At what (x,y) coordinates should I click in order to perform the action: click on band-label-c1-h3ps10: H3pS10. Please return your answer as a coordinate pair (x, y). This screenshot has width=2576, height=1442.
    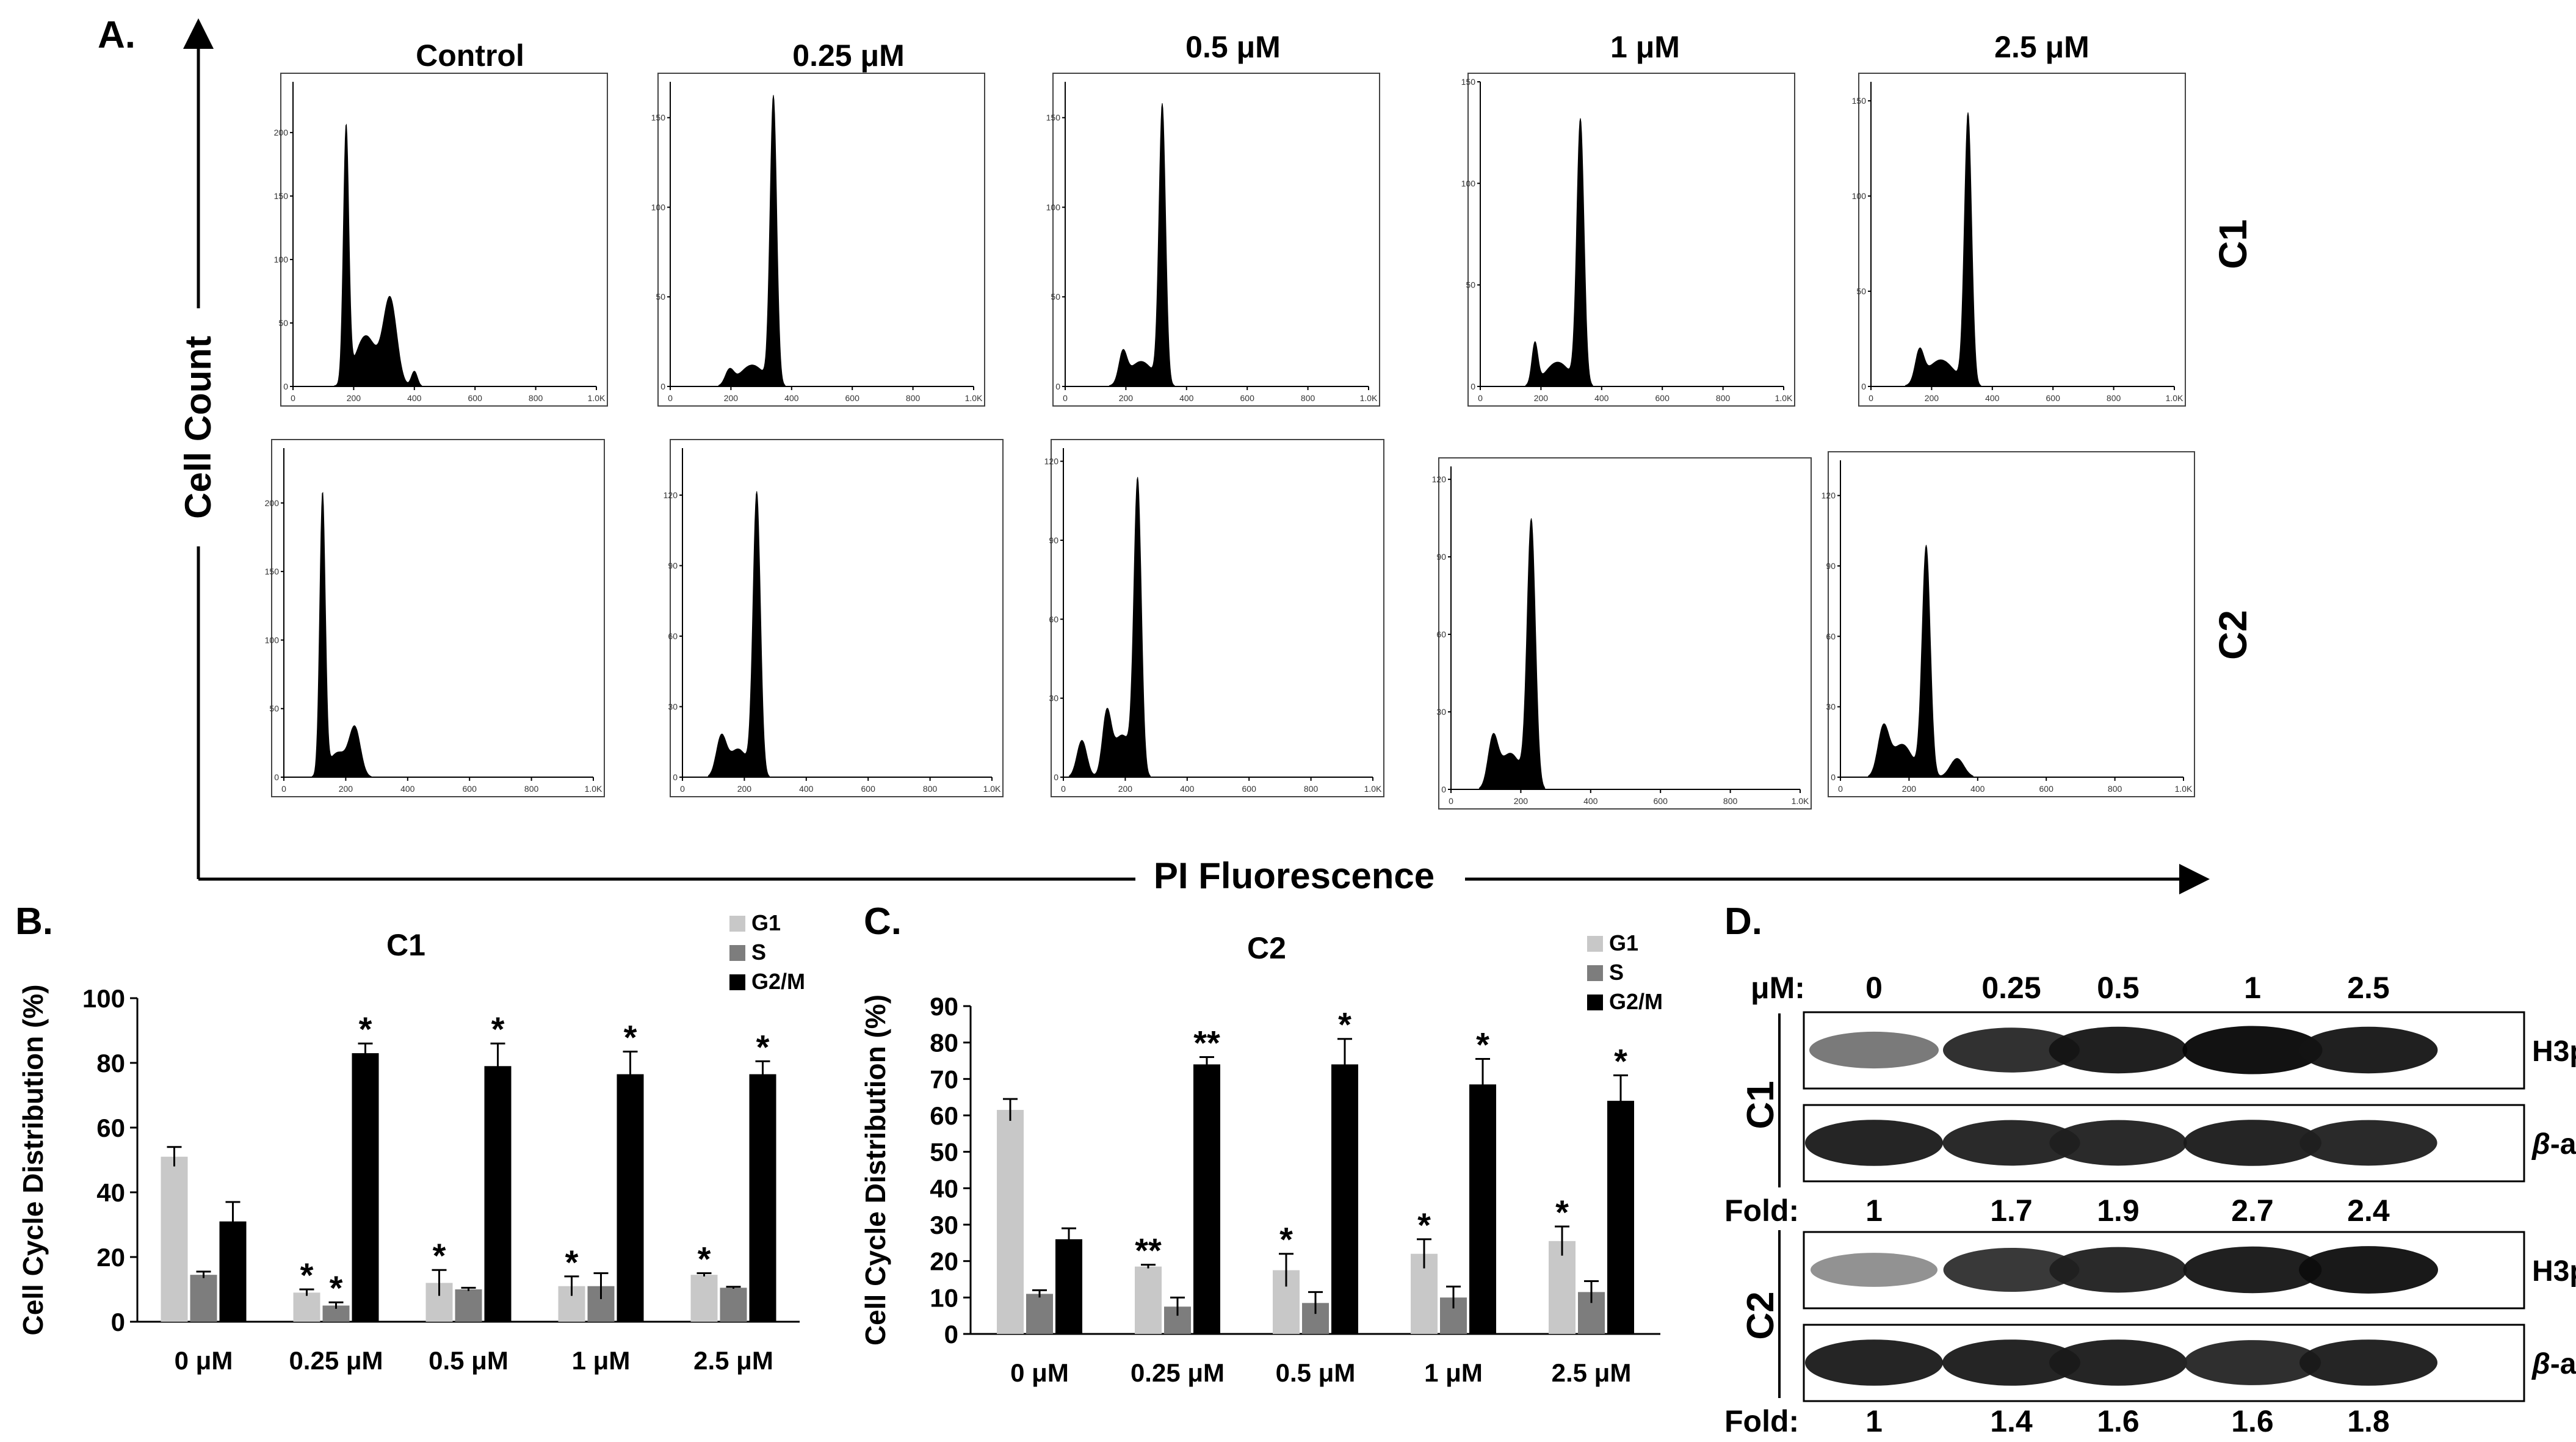
    Looking at the image, I should click on (2554, 1051).